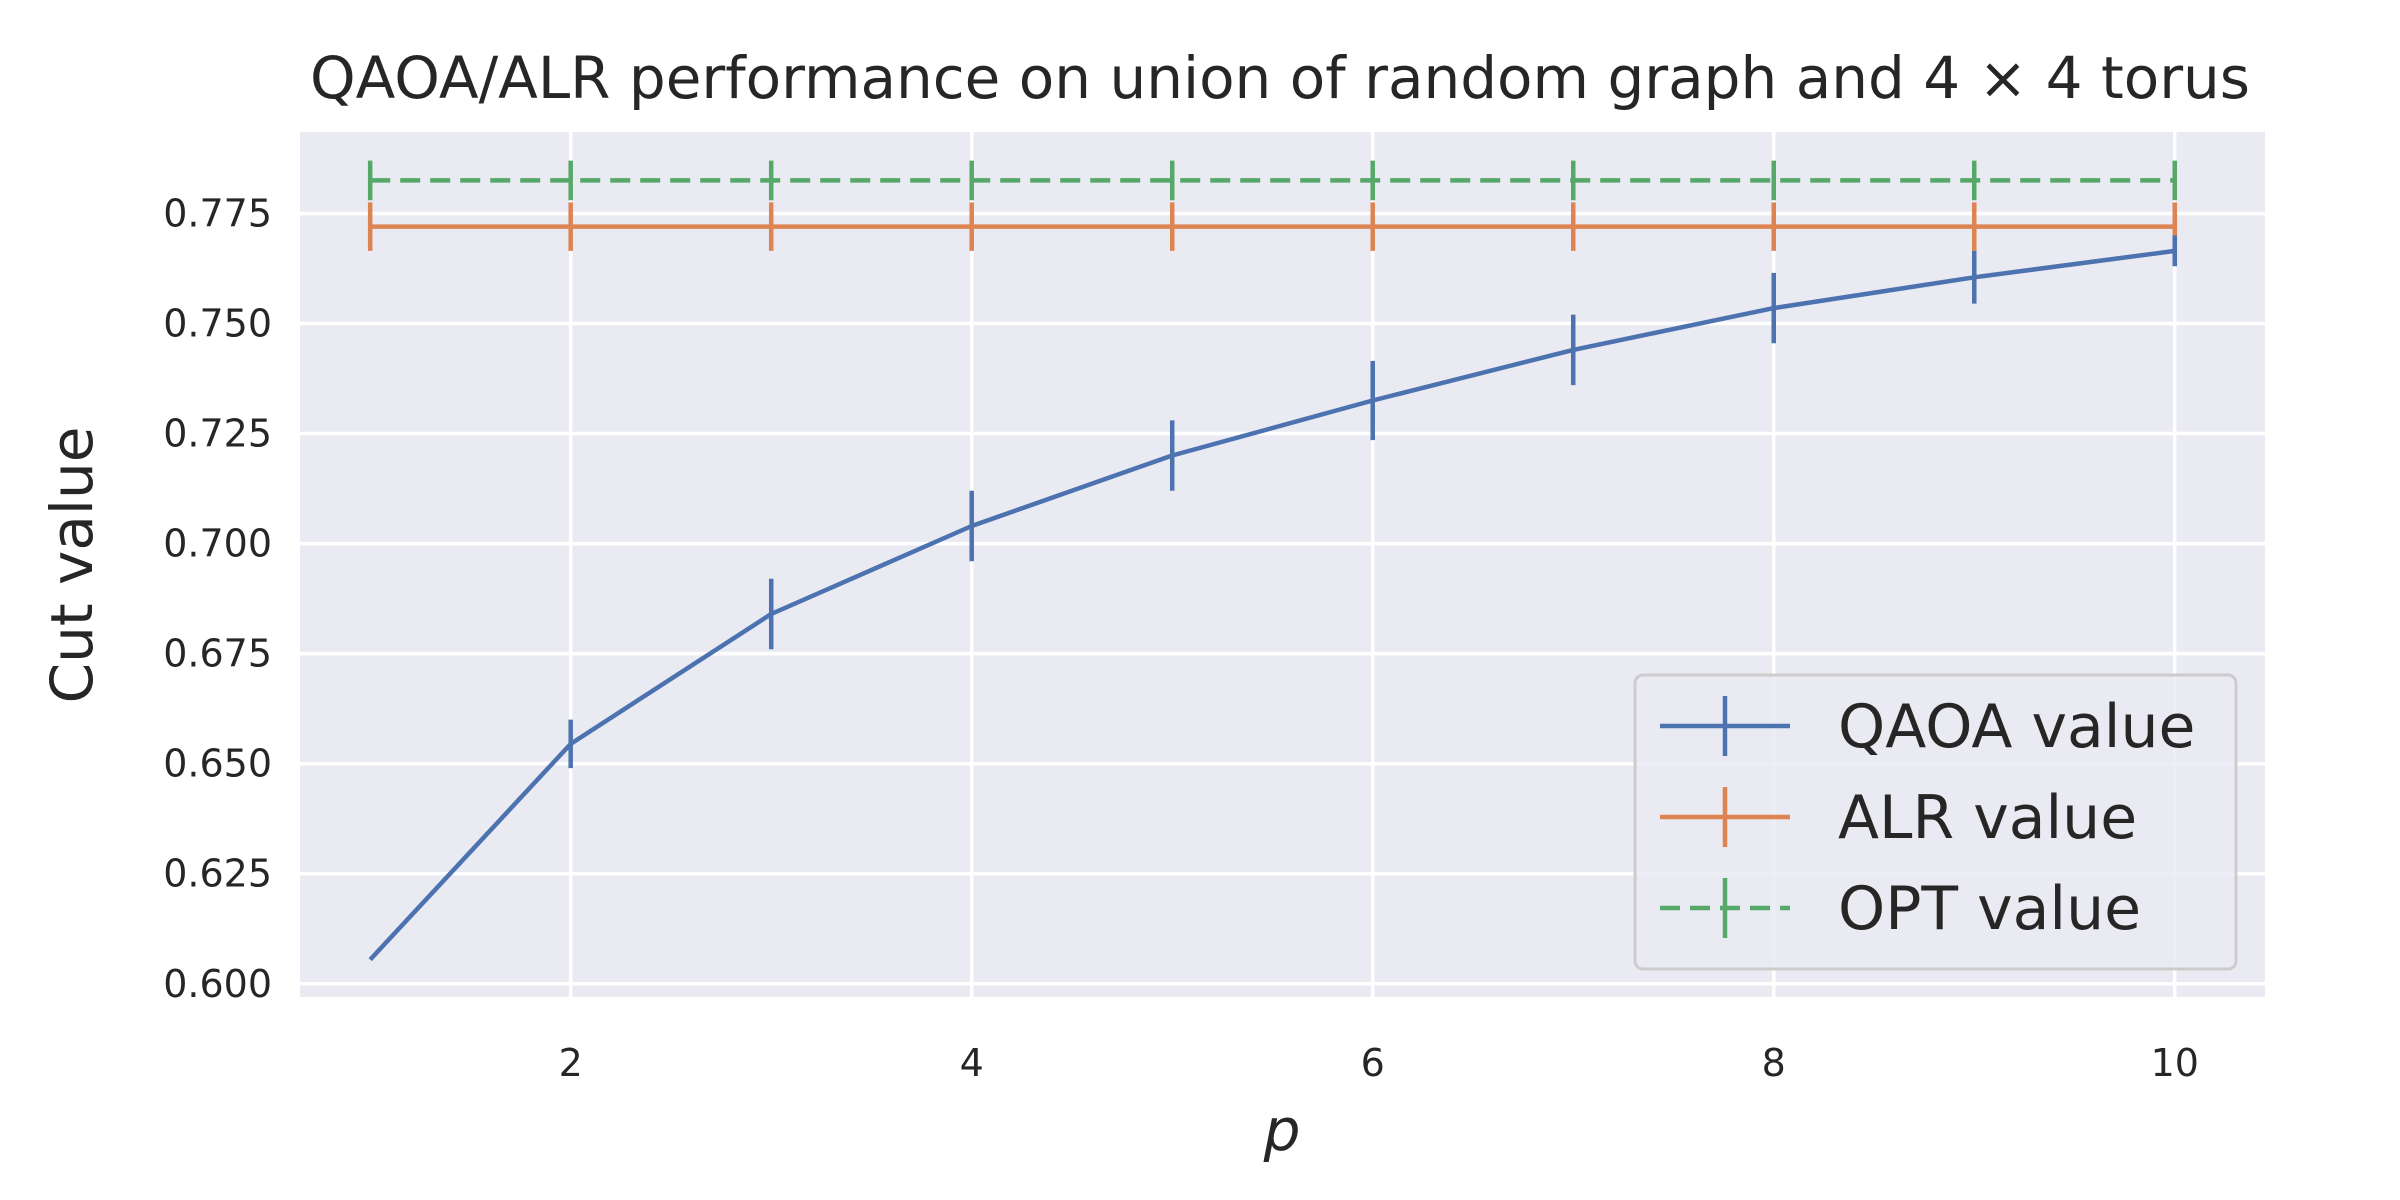  I want to click on legend-label: QAOA value, so click(2016, 727).